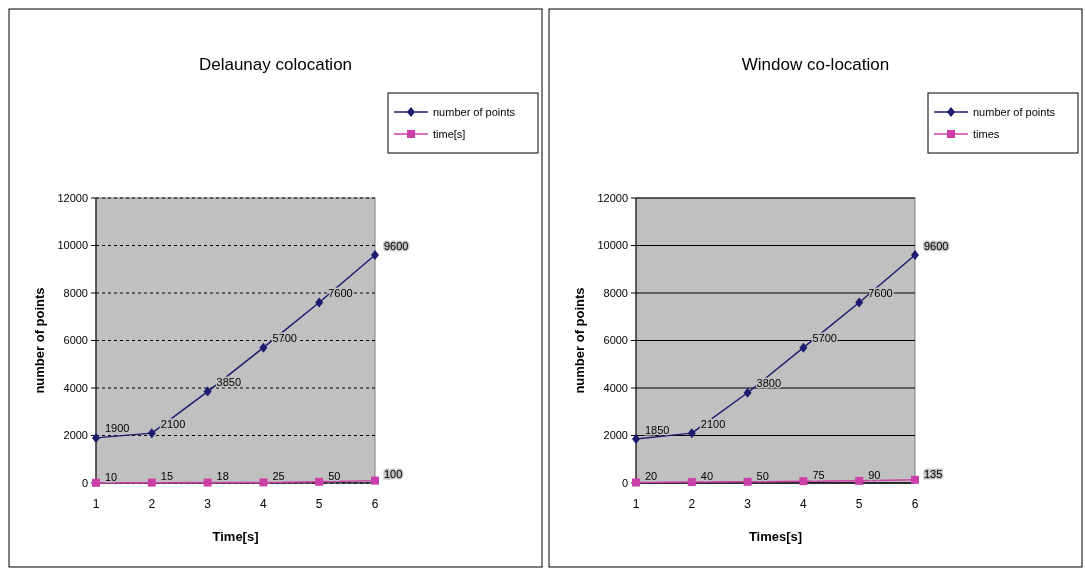 Image resolution: width=1085 pixels, height=571 pixels. Describe the element at coordinates (657, 429) in the screenshot. I see `data-label: 1850` at that location.